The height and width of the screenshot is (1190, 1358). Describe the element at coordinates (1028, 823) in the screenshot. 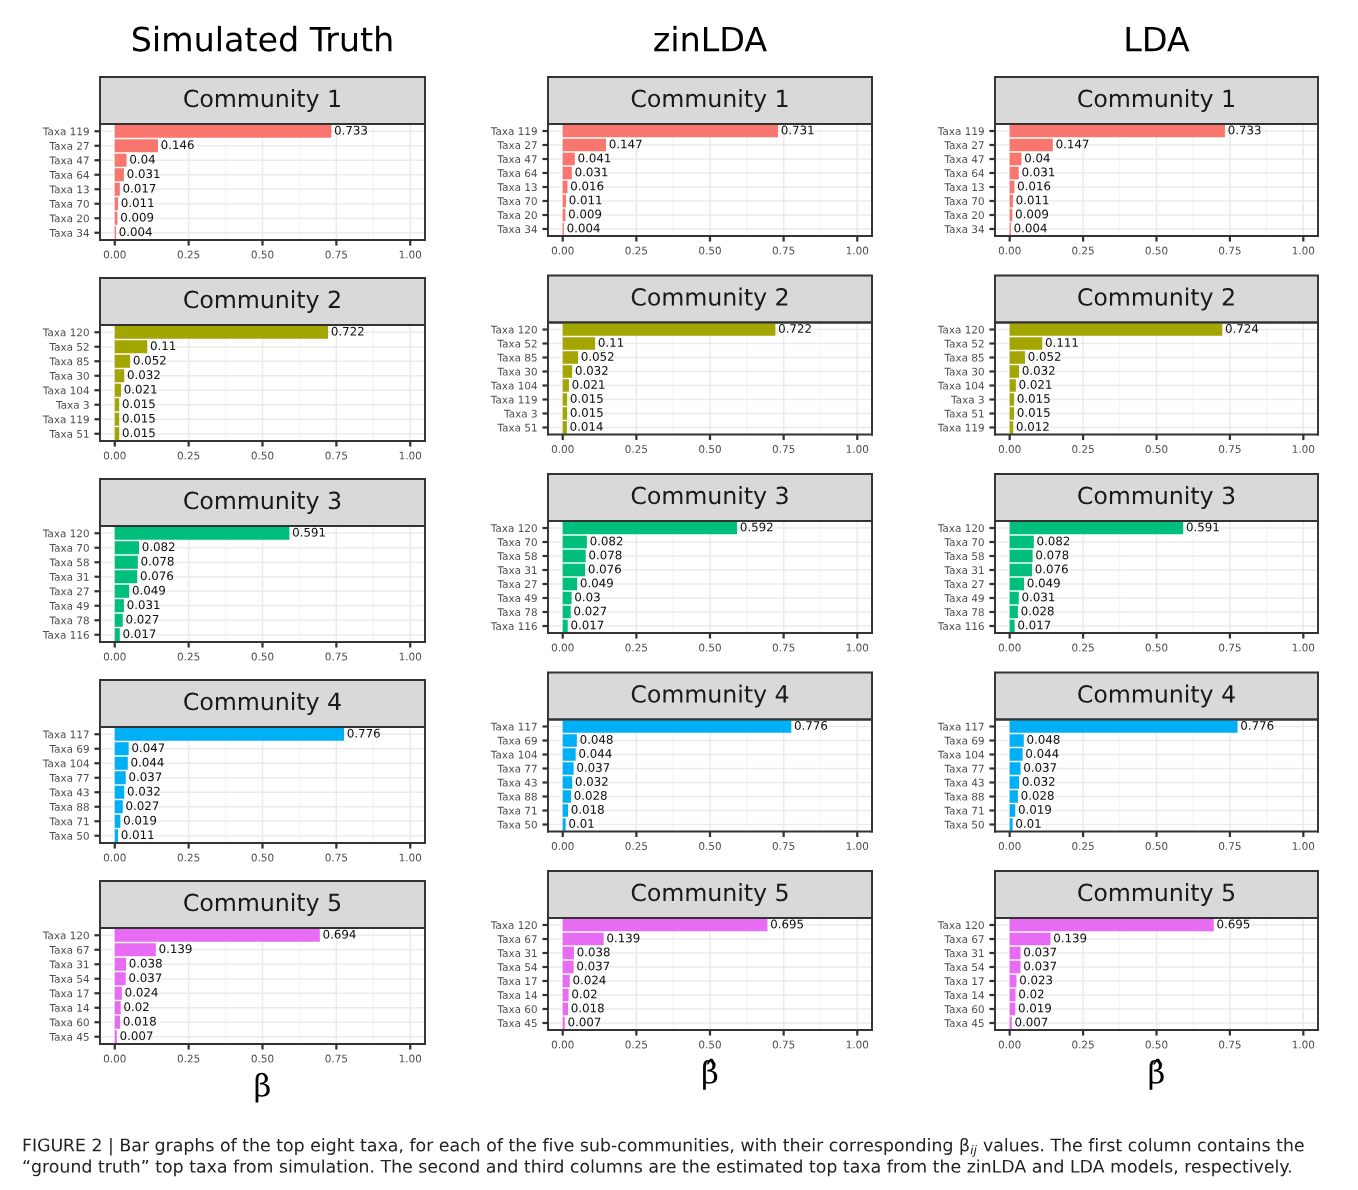

I see `data-label: 0.01` at that location.